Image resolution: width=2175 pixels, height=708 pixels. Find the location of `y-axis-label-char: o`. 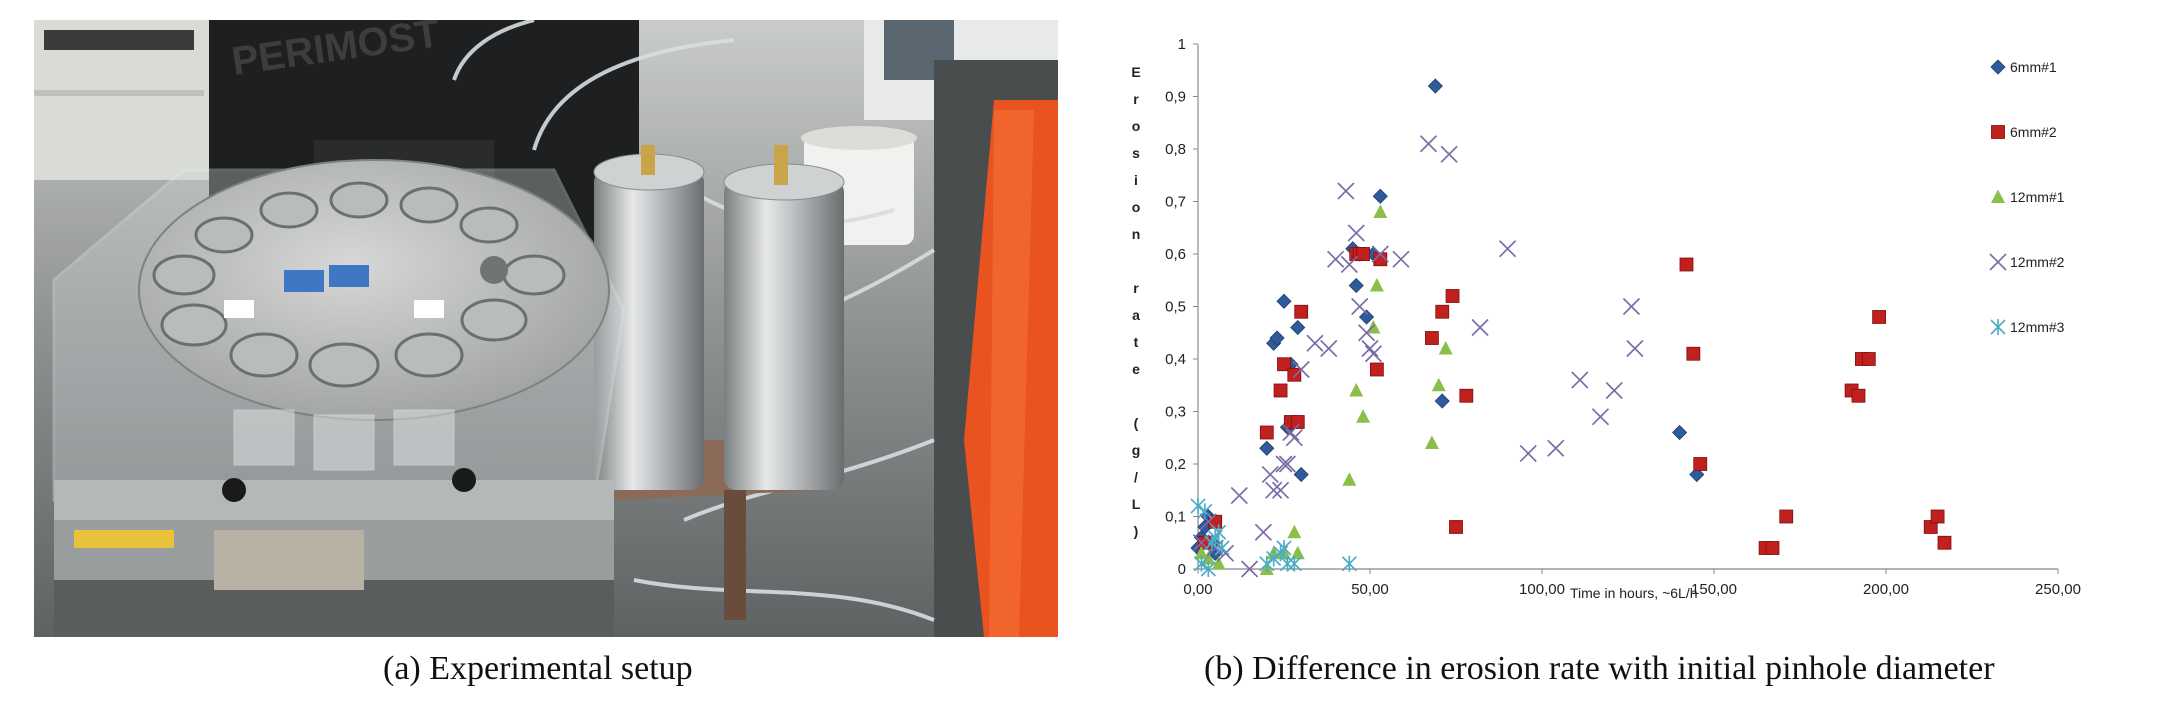

y-axis-label-char: o is located at coordinates (1136, 207).